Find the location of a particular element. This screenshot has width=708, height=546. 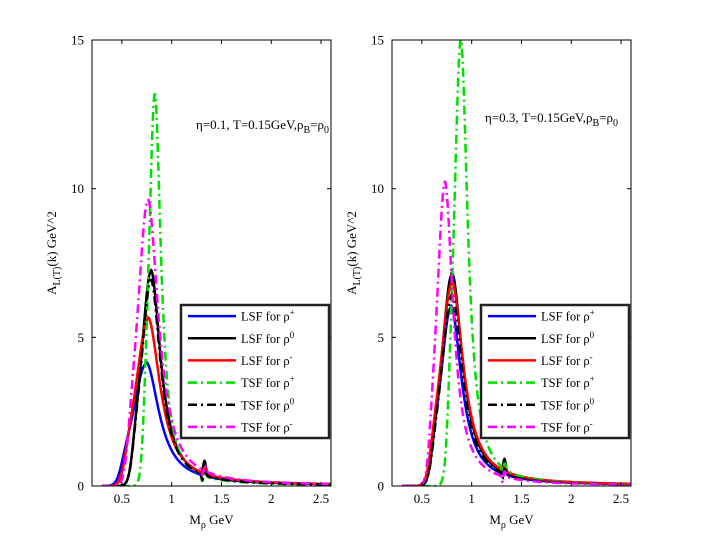

annotation: η=0.1, T=0.15GeV,ρB=ρ0 is located at coordinates (262, 126).